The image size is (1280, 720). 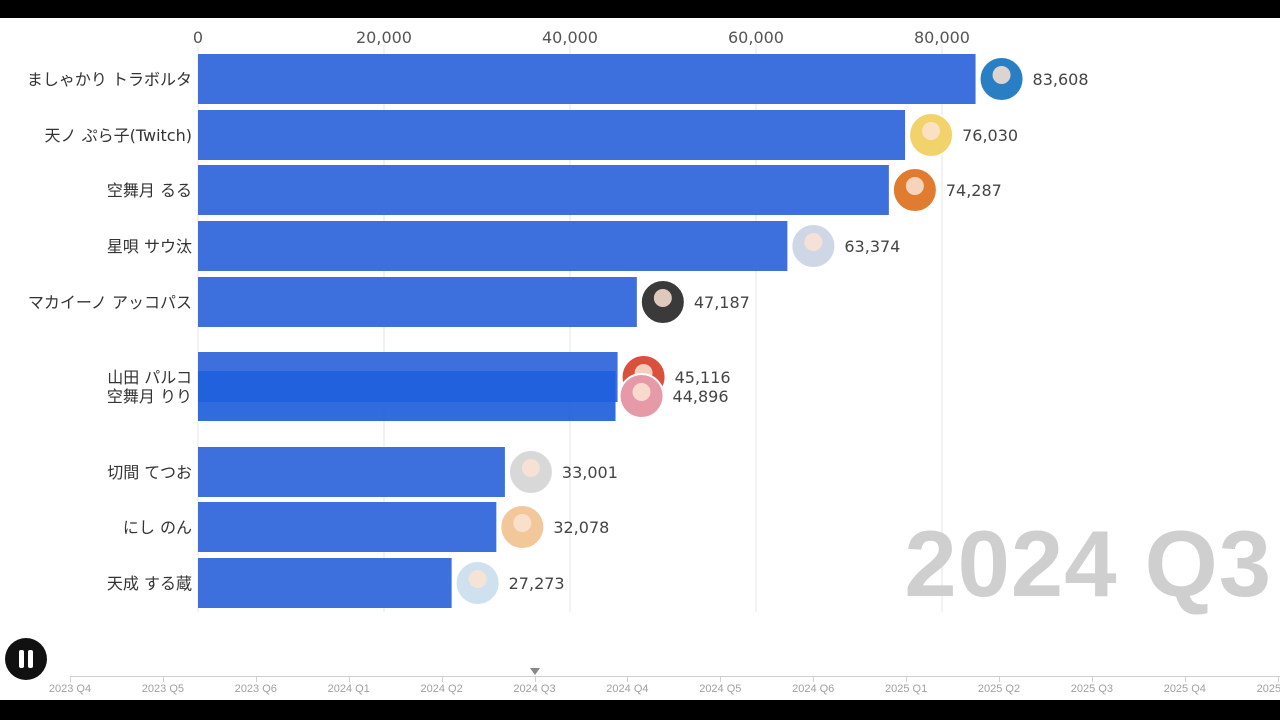 What do you see at coordinates (26, 659) in the screenshot?
I see `pause-button` at bounding box center [26, 659].